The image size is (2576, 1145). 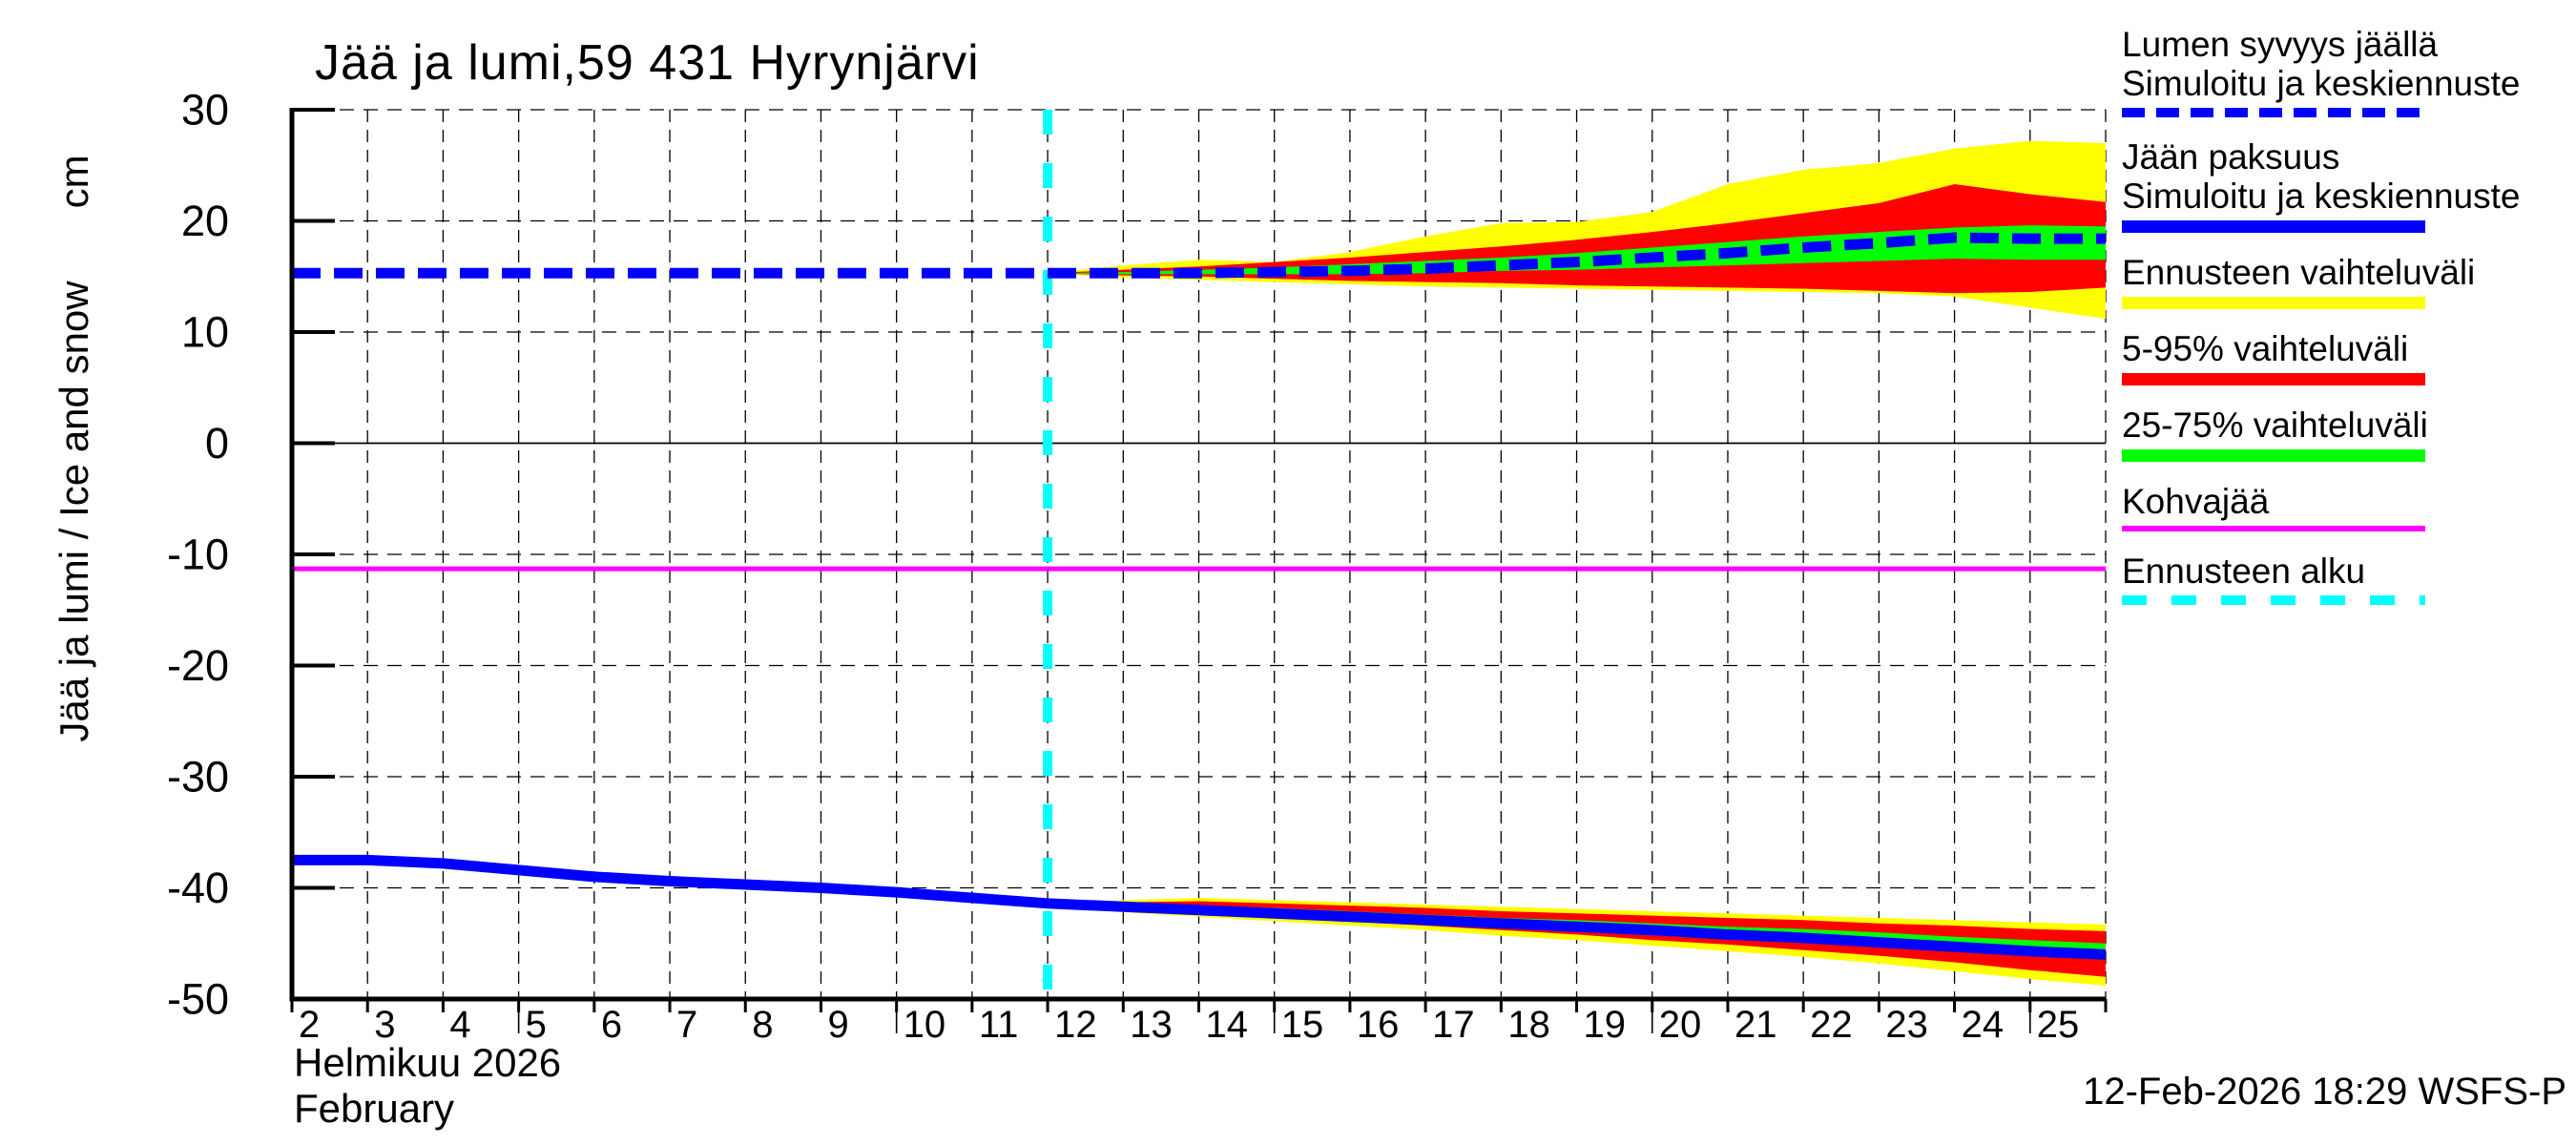 I want to click on x-tick-label: 2, so click(x=309, y=1025).